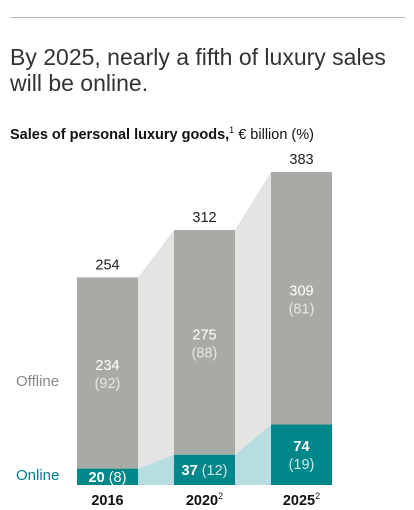 The image size is (414, 510). What do you see at coordinates (301, 291) in the screenshot?
I see `offline-value-2025: 309` at bounding box center [301, 291].